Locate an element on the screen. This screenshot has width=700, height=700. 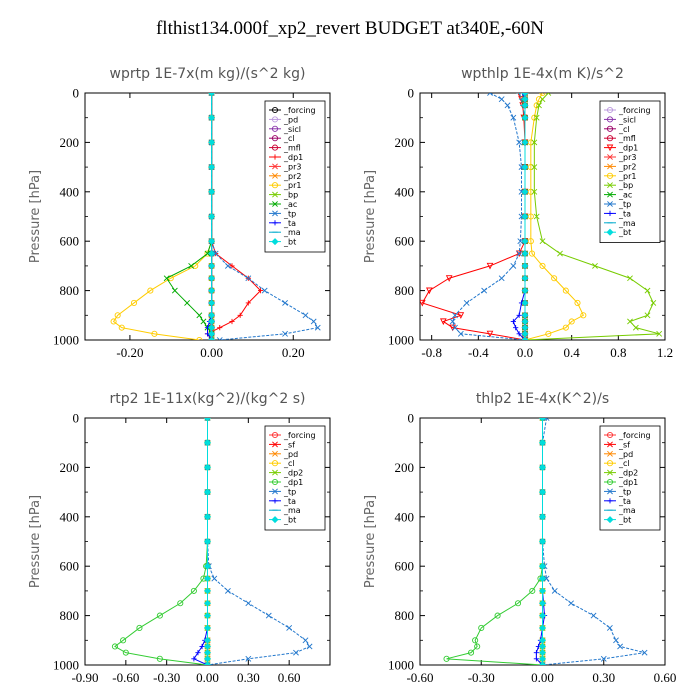
legend-label: _sicl is located at coordinates (292, 129).